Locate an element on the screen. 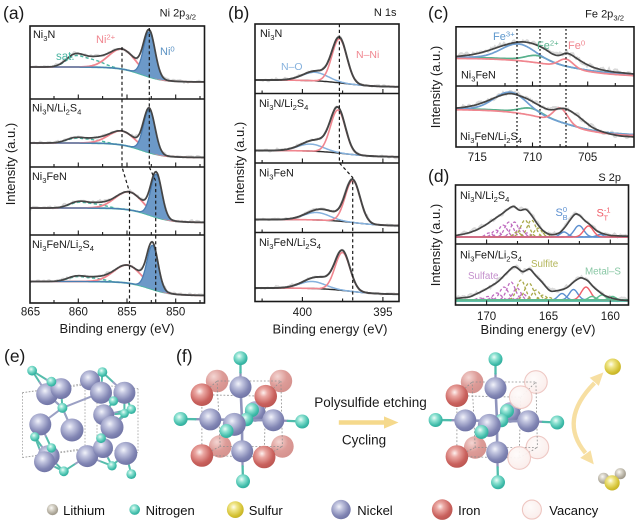 The image size is (640, 531). svg-text: Nickel is located at coordinates (375, 510).